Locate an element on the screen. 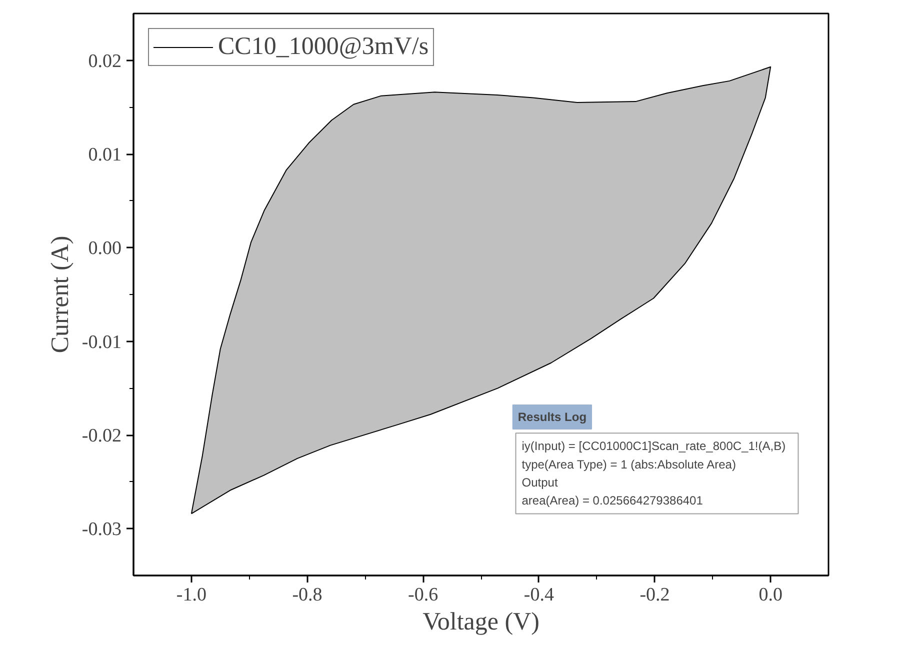 Image resolution: width=913 pixels, height=661 pixels. x-tick-label: -0.4 is located at coordinates (539, 595).